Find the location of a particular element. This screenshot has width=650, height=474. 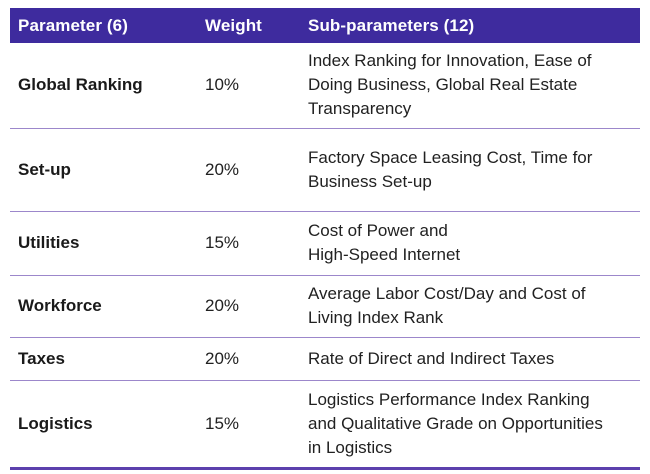

parameter-cell: Taxes is located at coordinates (41, 358).